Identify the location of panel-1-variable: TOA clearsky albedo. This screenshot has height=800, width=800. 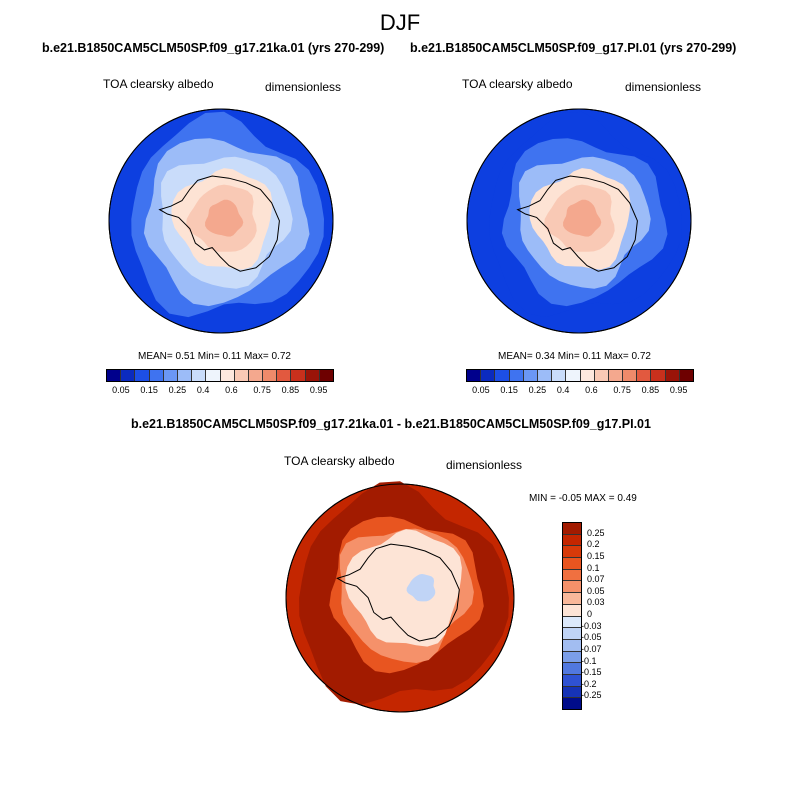
(158, 84).